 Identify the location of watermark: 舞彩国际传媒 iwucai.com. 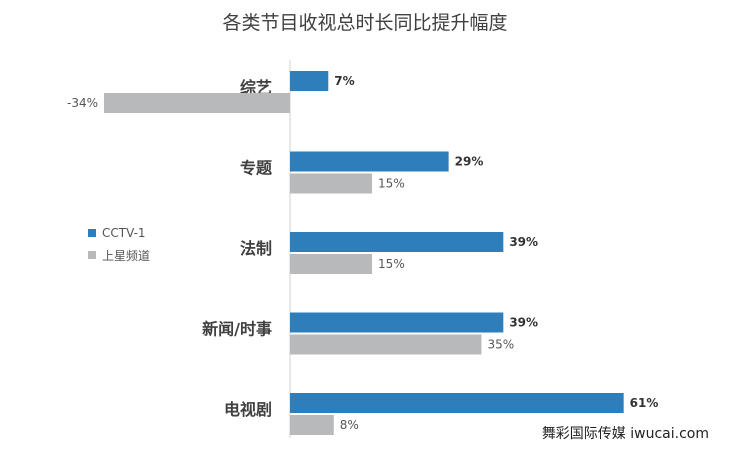
(625, 433).